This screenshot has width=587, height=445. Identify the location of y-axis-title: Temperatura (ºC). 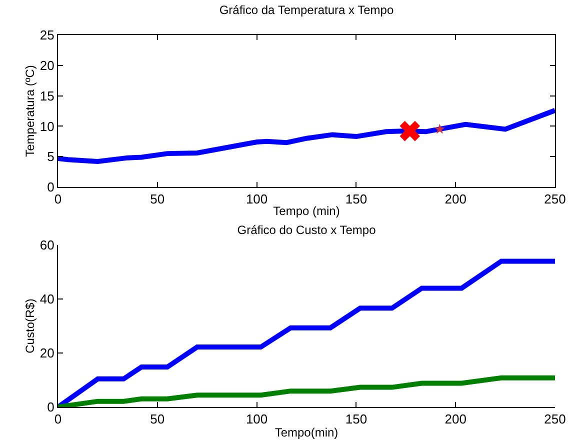
(30, 111).